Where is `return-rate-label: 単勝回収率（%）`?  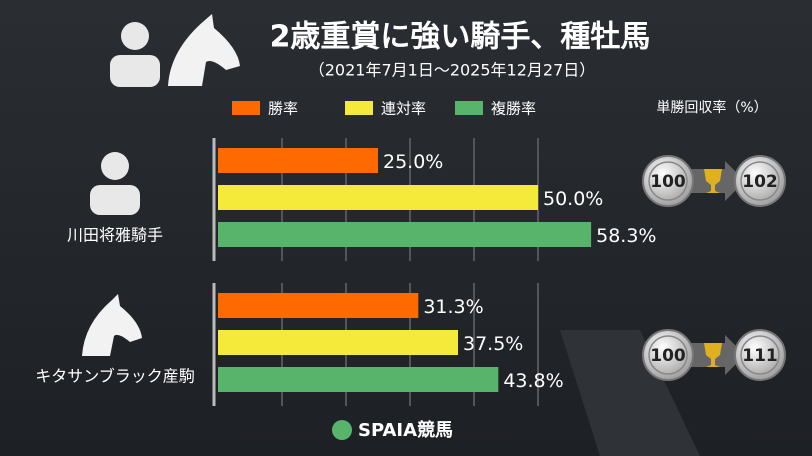
return-rate-label: 単勝回収率（%） is located at coordinates (711, 107).